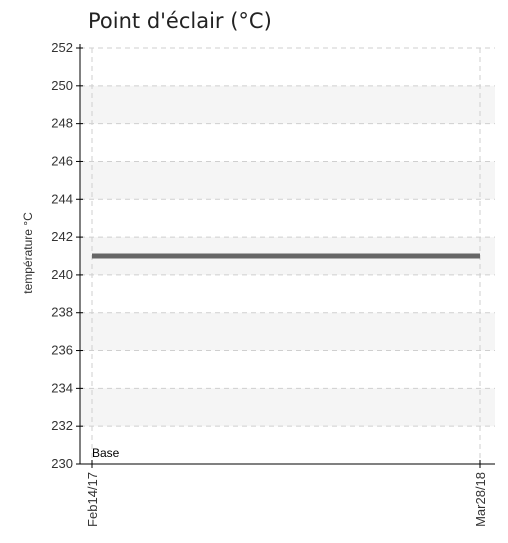 The height and width of the screenshot is (543, 508). What do you see at coordinates (480, 499) in the screenshot?
I see `x-tick-label: Mar28/18` at bounding box center [480, 499].